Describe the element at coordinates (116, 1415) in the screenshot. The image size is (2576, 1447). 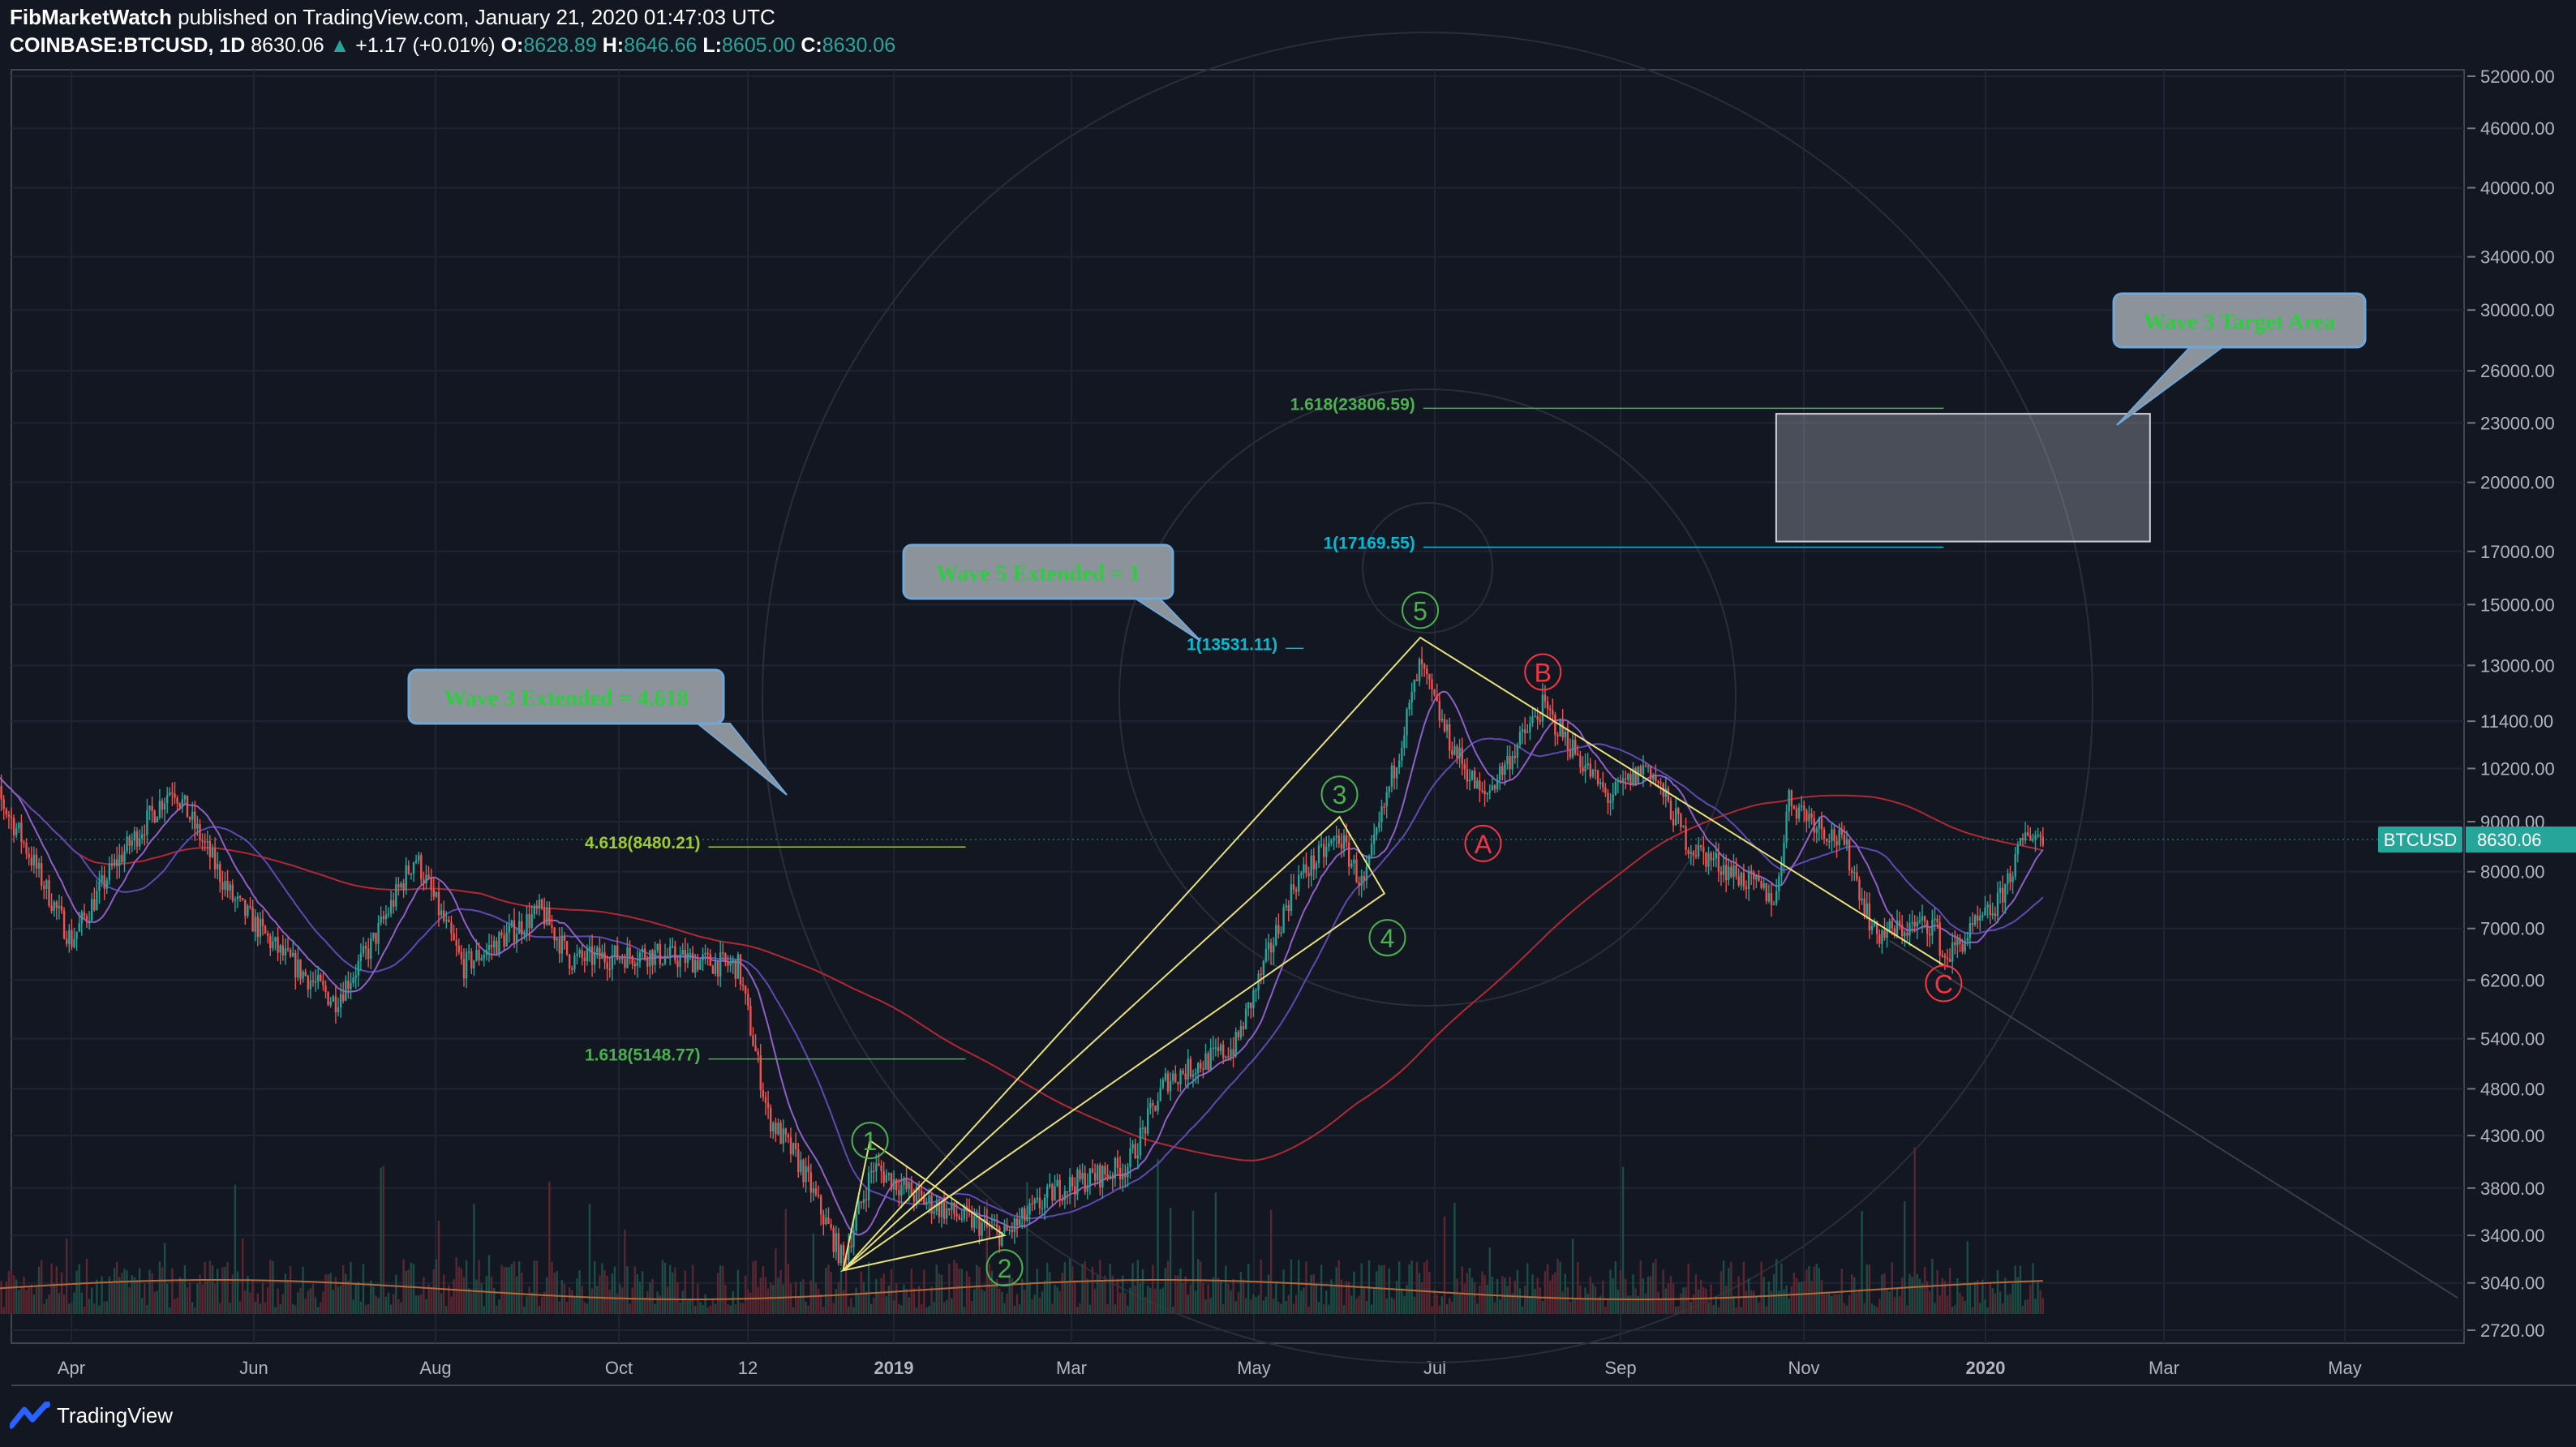
I see `footer-brand: TradingView` at that location.